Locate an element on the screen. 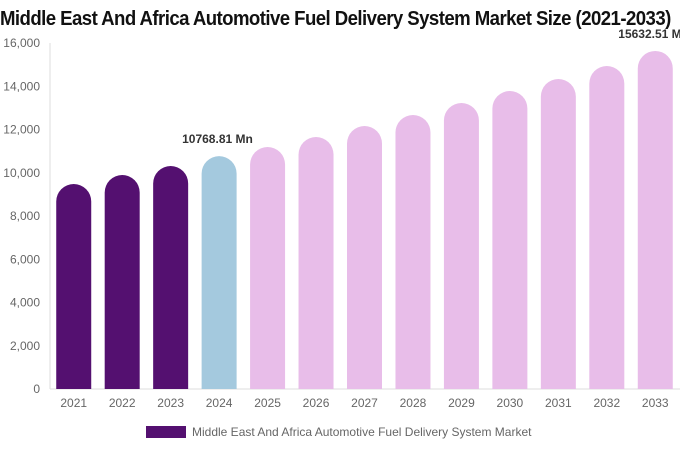 Image resolution: width=680 pixels, height=450 pixels. legend-swatch is located at coordinates (166, 432).